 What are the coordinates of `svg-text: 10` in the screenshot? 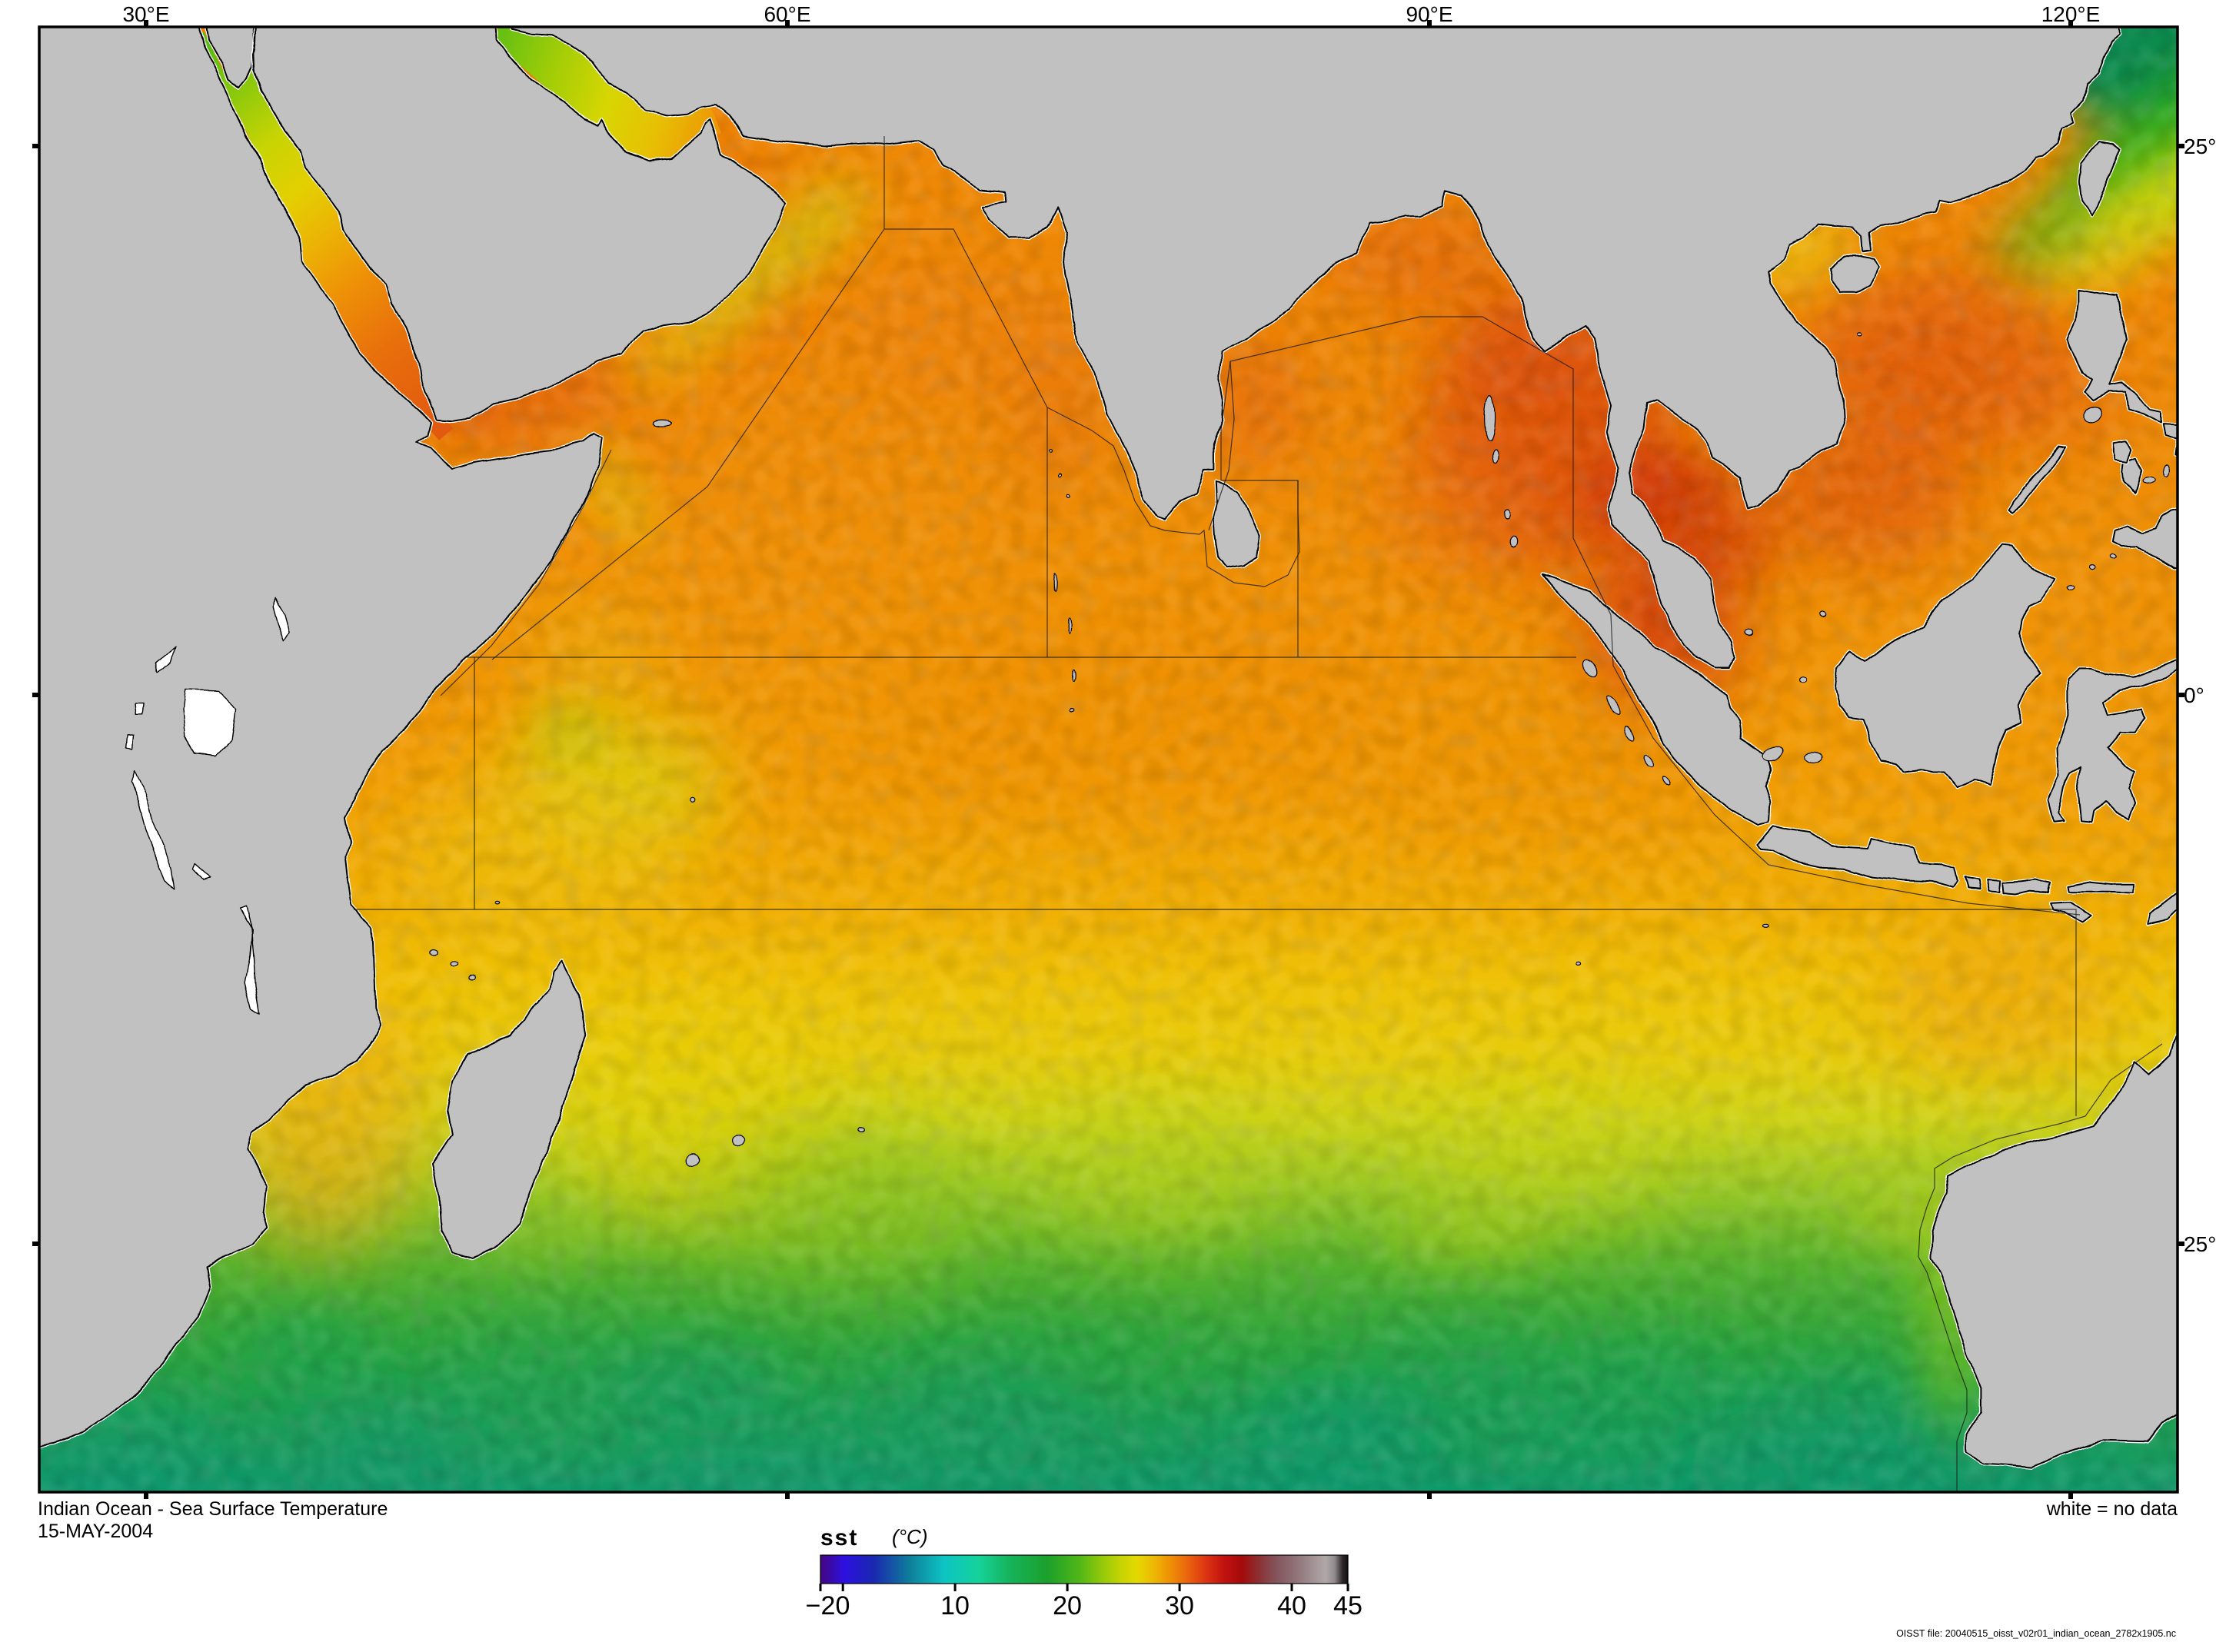 It's located at (955, 1606).